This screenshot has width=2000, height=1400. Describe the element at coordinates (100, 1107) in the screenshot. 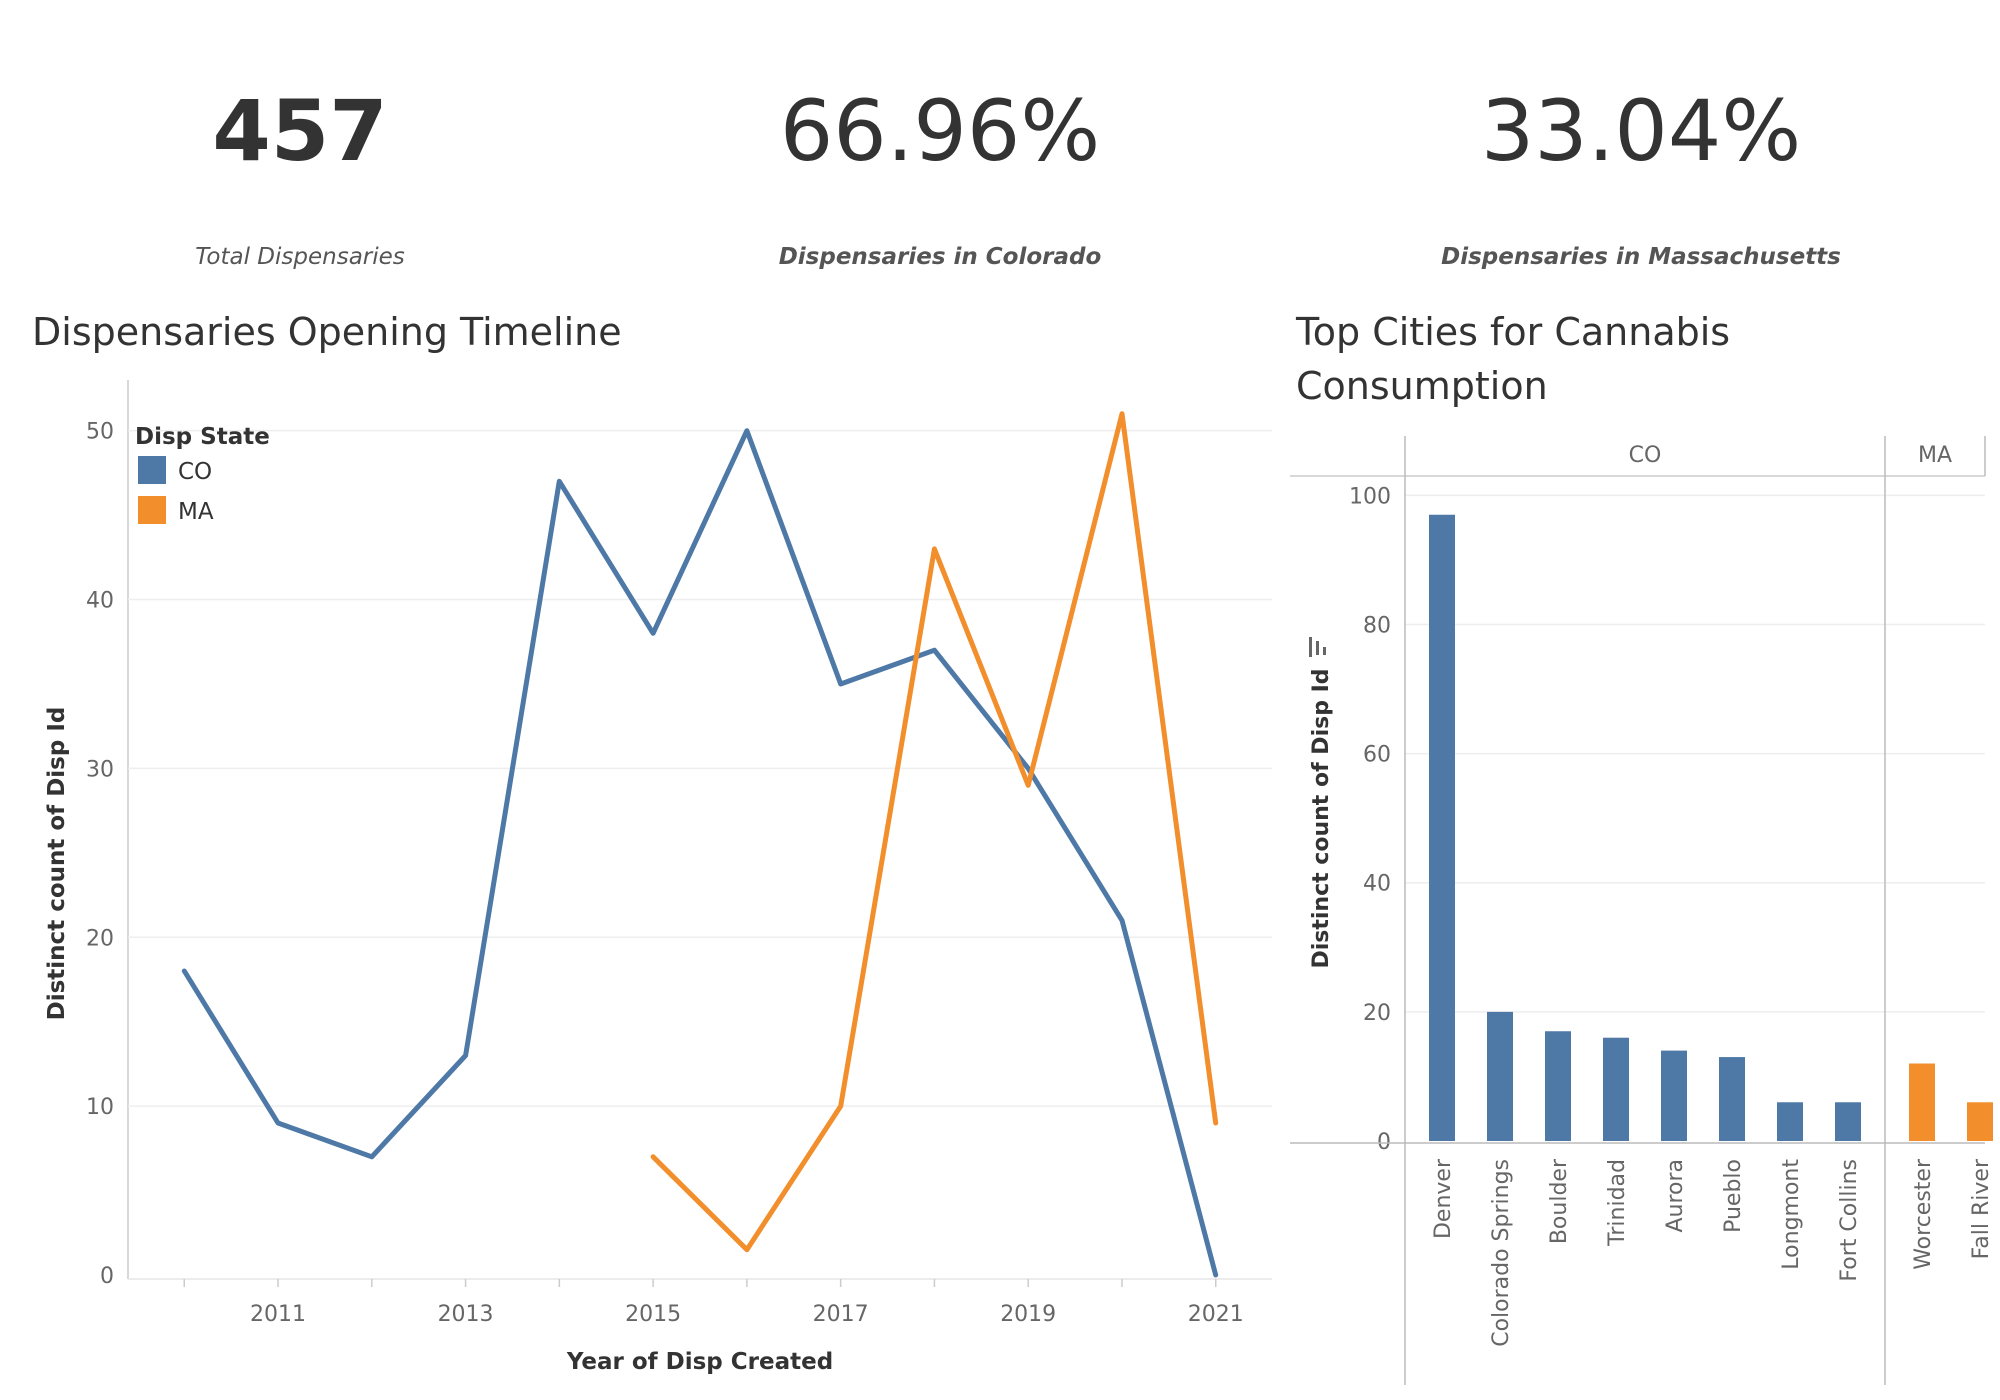

I see `timeline-y-tick-label: 10` at that location.